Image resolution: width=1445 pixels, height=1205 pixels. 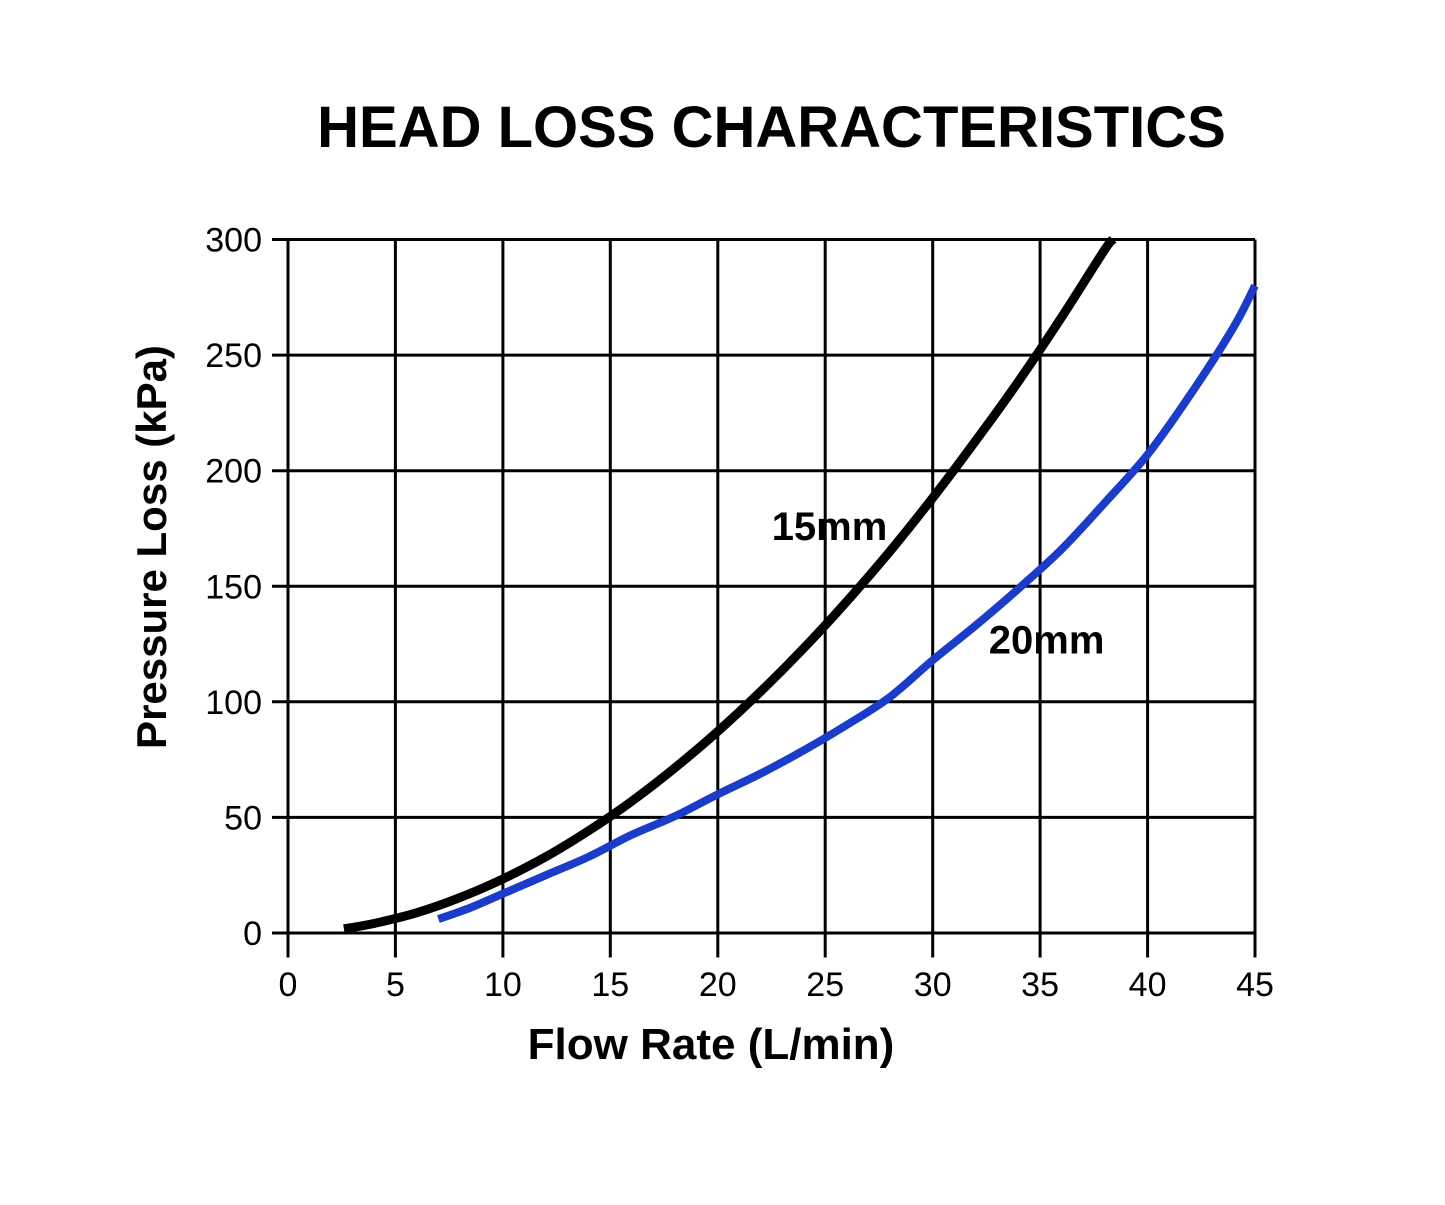 What do you see at coordinates (1040, 985) in the screenshot?
I see `x-tick-label: 35` at bounding box center [1040, 985].